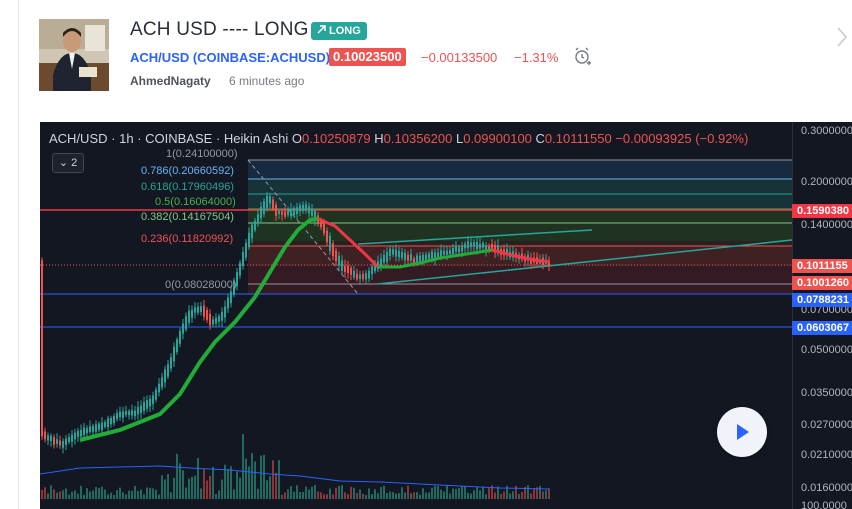 This screenshot has height=509, width=852. What do you see at coordinates (230, 57) in the screenshot?
I see `symbol-link: ACH/USD (COINBASE:ACHUSD)` at bounding box center [230, 57].